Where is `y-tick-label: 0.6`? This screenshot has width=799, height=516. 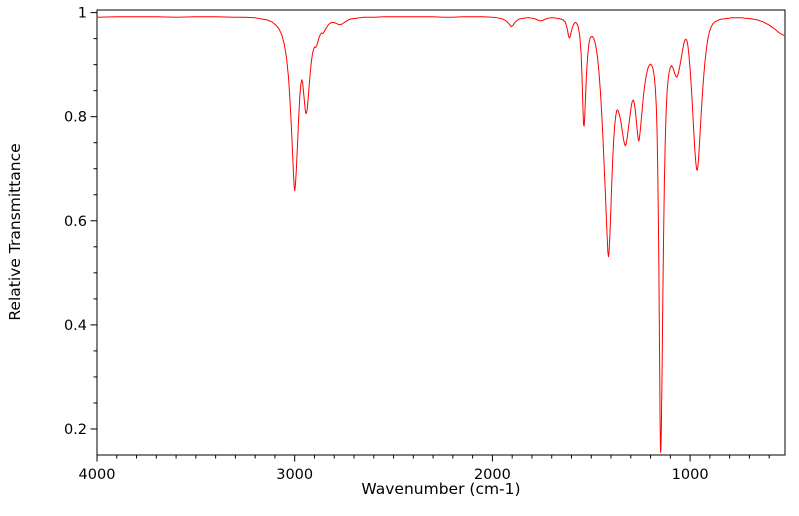 y-tick-label: 0.6 is located at coordinates (75, 222).